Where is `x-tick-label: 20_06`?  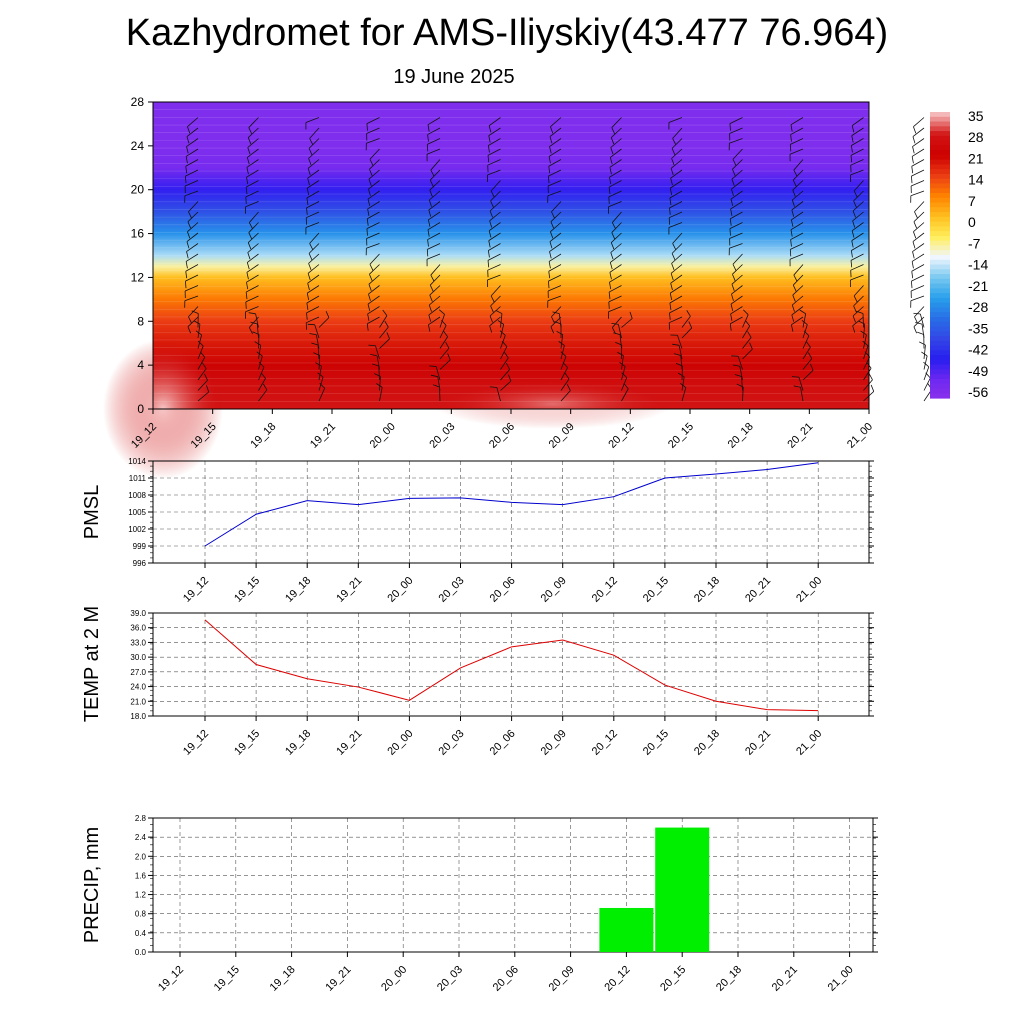
x-tick-label: 20_06 is located at coordinates (503, 590).